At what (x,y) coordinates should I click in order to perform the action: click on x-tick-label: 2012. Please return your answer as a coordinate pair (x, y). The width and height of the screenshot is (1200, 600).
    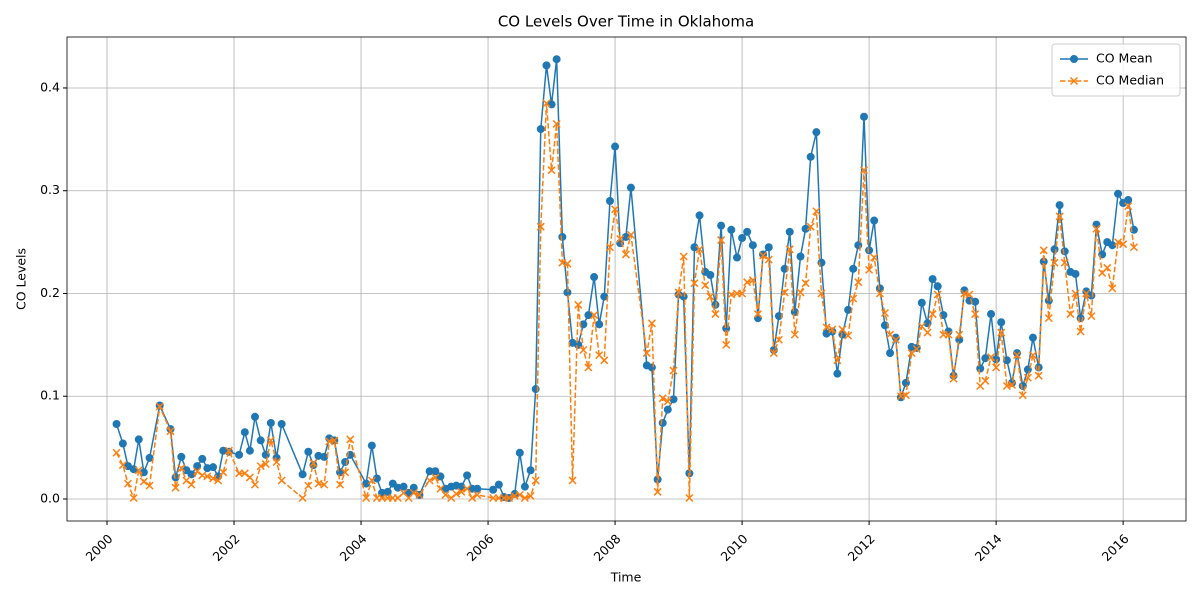
    Looking at the image, I should click on (861, 547).